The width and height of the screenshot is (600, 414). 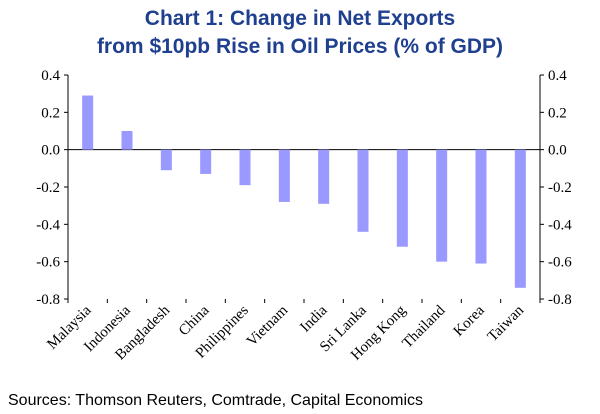 What do you see at coordinates (50, 113) in the screenshot?
I see `y-tick-label-left: 0.2` at bounding box center [50, 113].